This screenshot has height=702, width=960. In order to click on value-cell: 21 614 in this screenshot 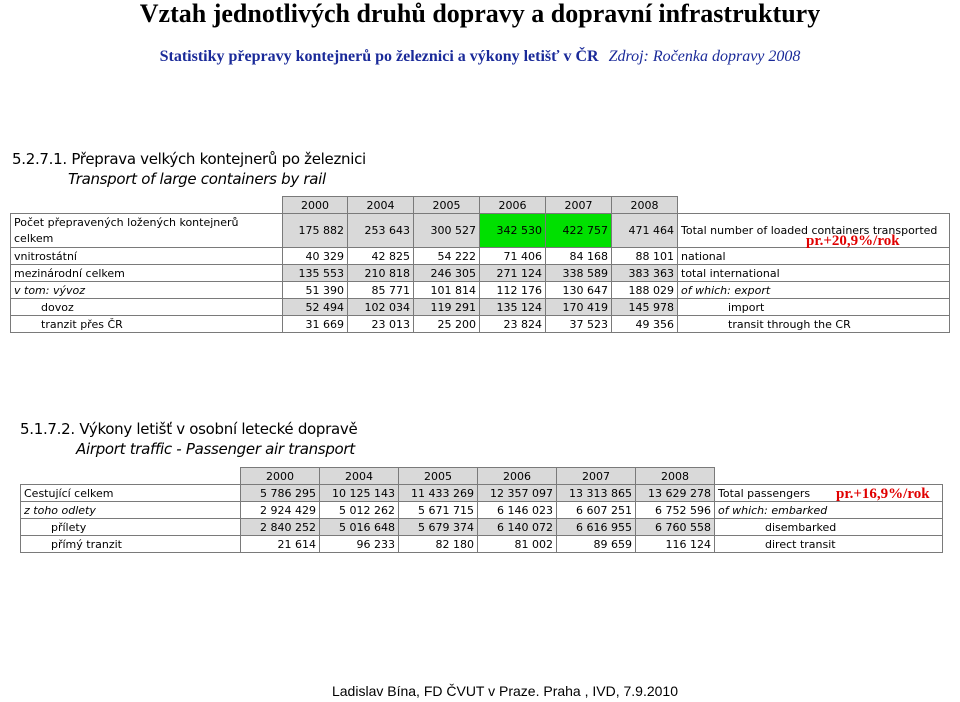, I will do `click(280, 544)`.